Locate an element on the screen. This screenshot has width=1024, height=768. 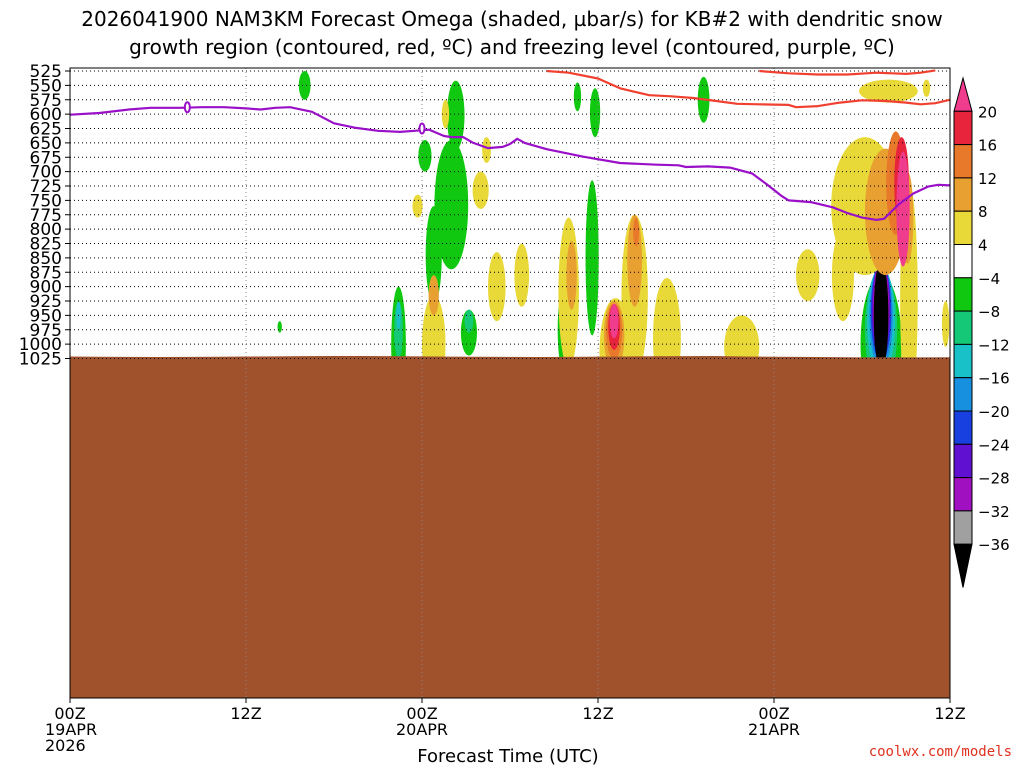
omega-region-gt20 is located at coordinates (614, 321).